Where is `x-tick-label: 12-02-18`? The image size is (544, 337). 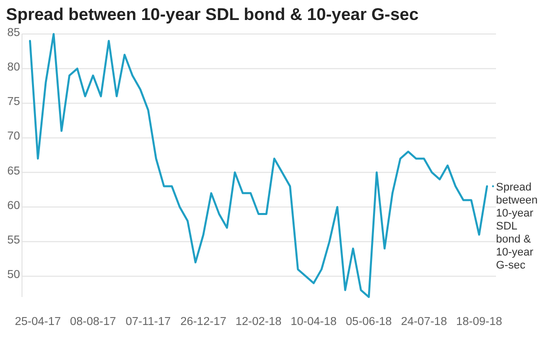 x-tick-label: 12-02-18 is located at coordinates (258, 322).